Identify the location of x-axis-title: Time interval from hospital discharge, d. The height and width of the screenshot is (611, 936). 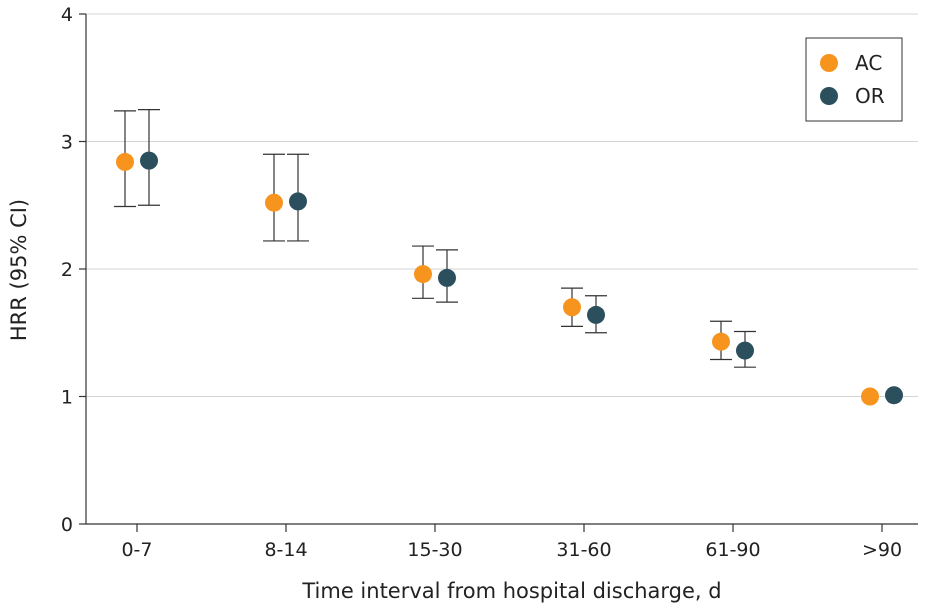
(511, 591).